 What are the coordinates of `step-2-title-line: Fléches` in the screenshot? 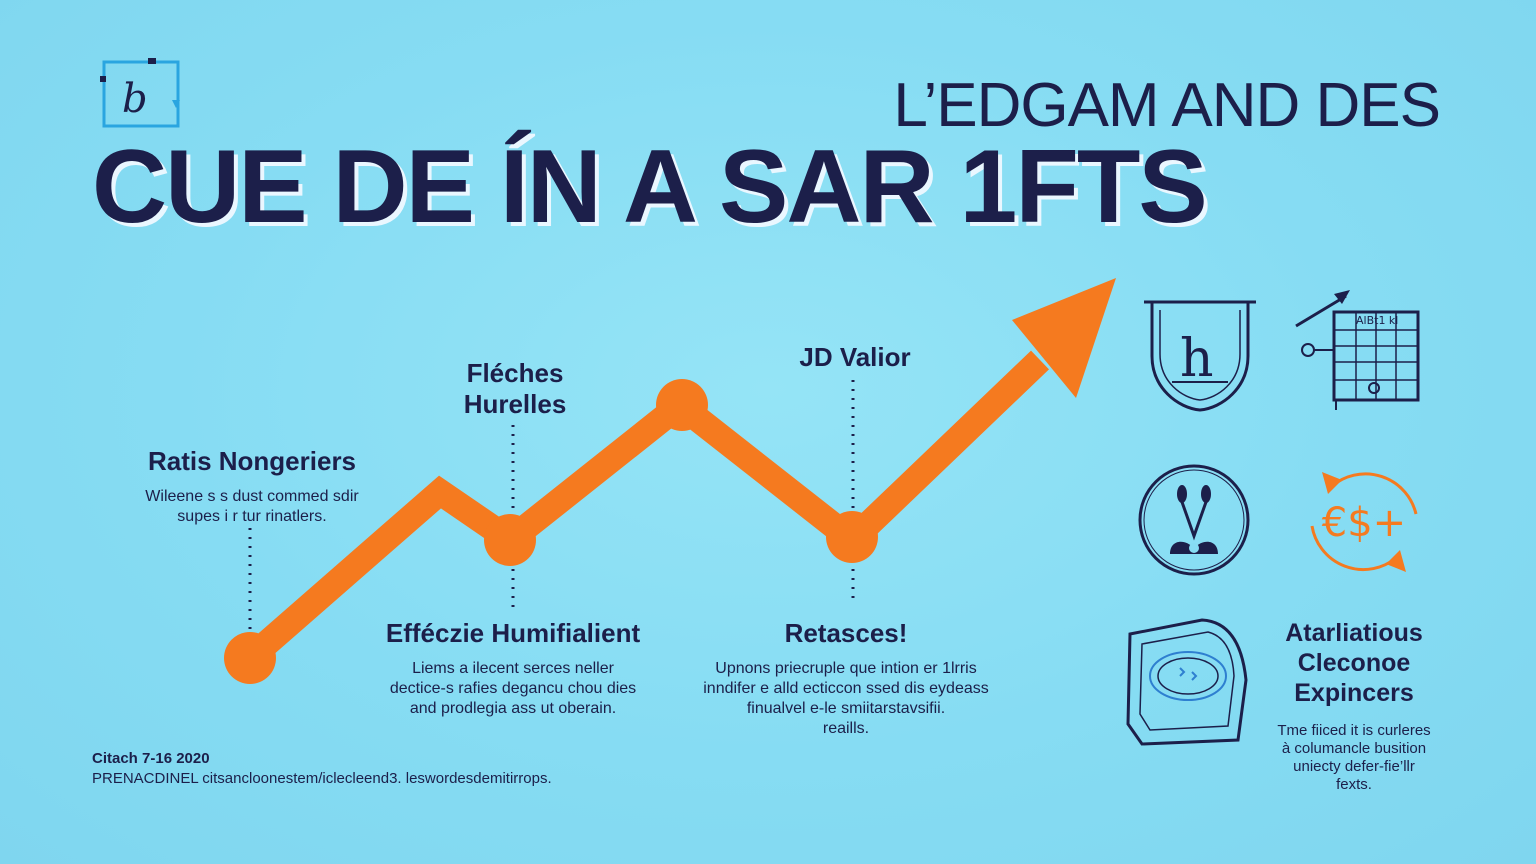 It's located at (515, 373).